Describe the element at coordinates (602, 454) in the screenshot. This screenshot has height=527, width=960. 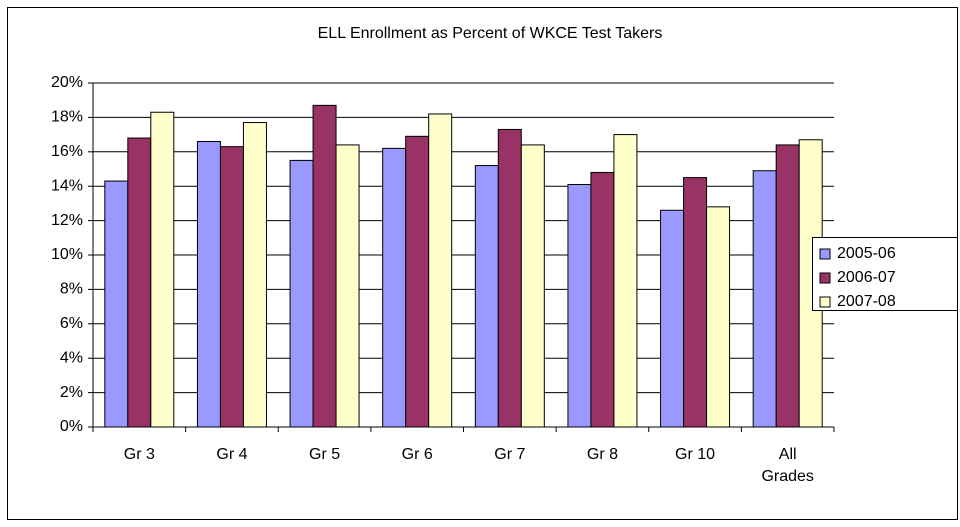
I see `x-tick-label: Gr 8` at that location.